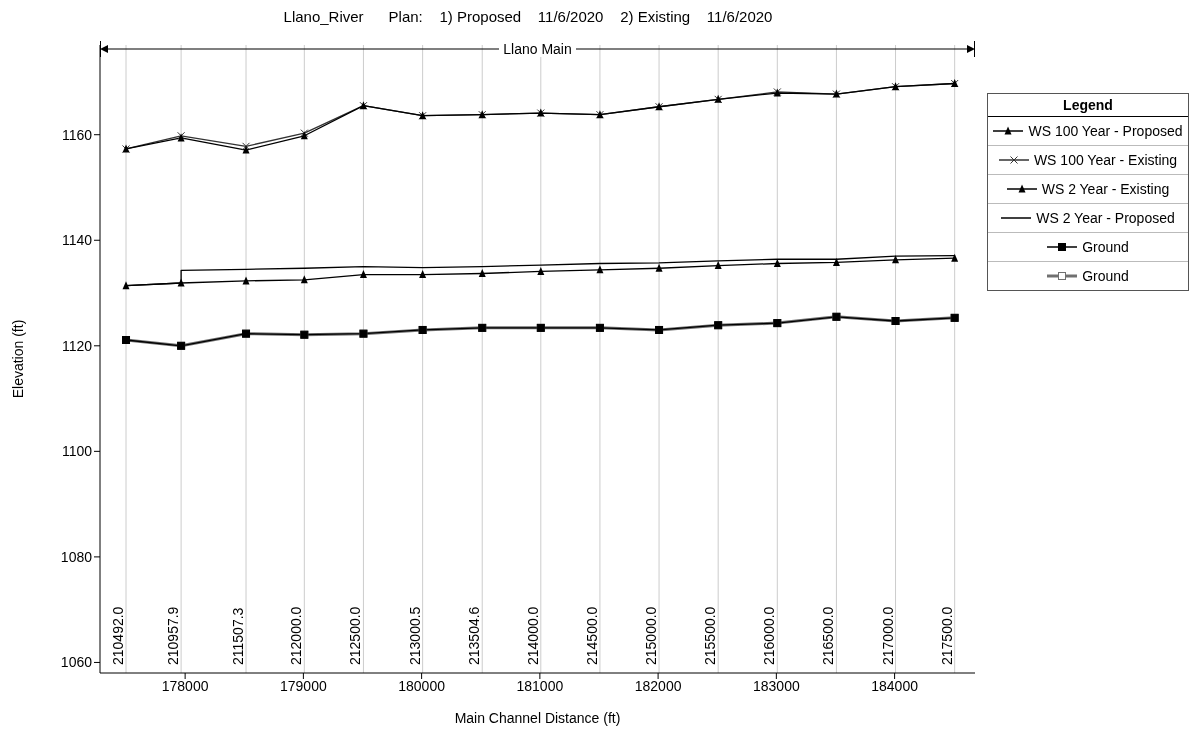  What do you see at coordinates (532, 635) in the screenshot?
I see `annotation: 214000.0` at bounding box center [532, 635].